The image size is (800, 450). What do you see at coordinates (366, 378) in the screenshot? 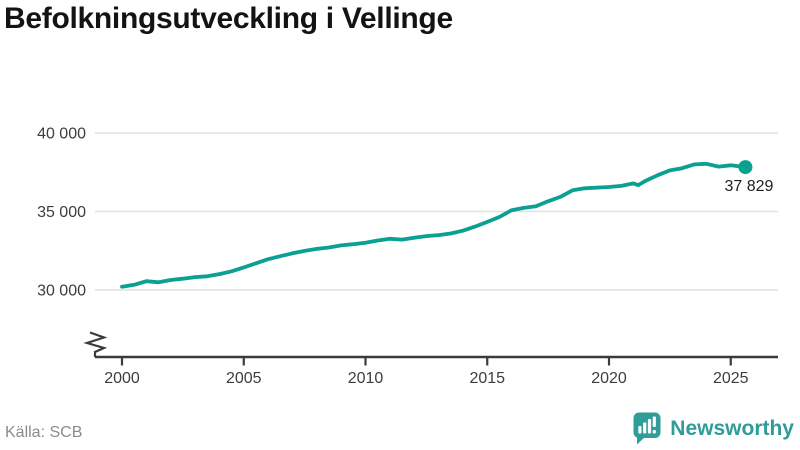
I see `x-axis-tick-label: 2010` at bounding box center [366, 378].